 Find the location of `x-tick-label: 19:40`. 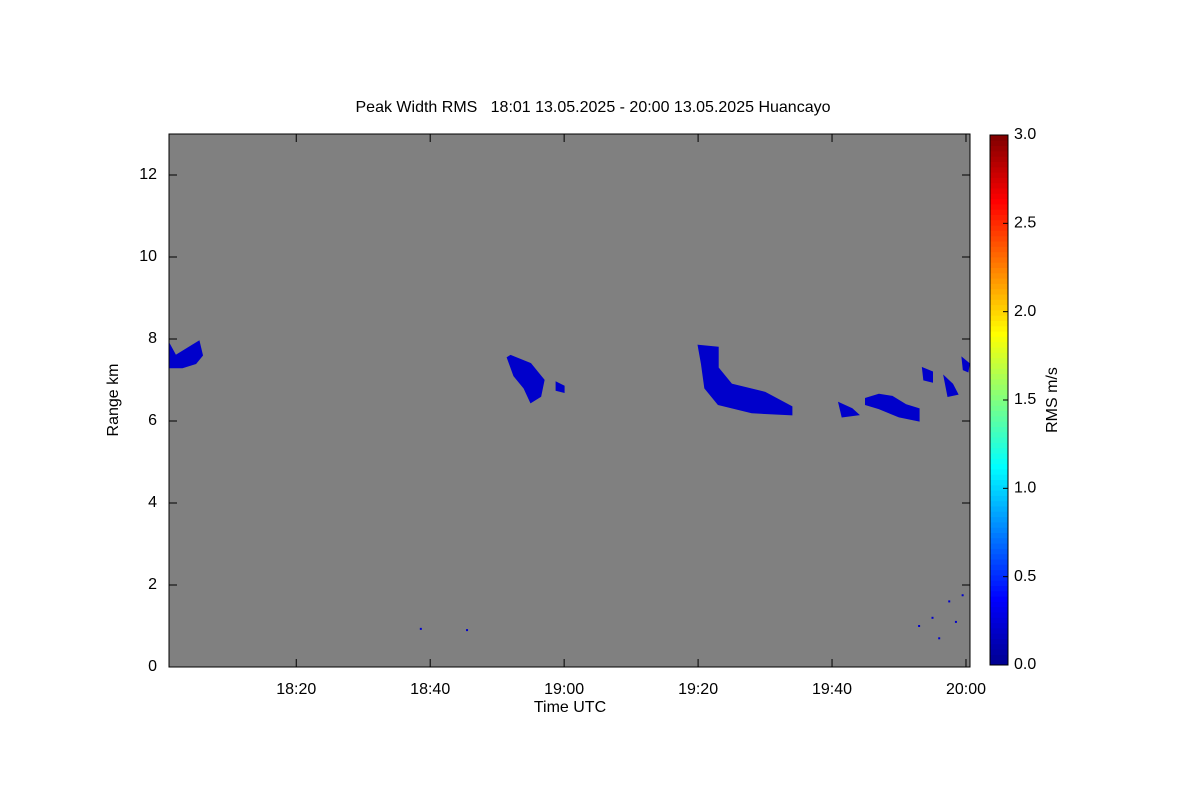

x-tick-label: 19:40 is located at coordinates (832, 689).